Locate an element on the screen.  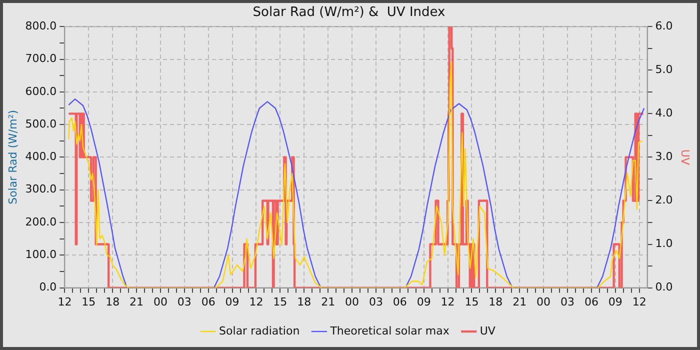
y-tick-label: 400.0 is located at coordinates (41, 157).